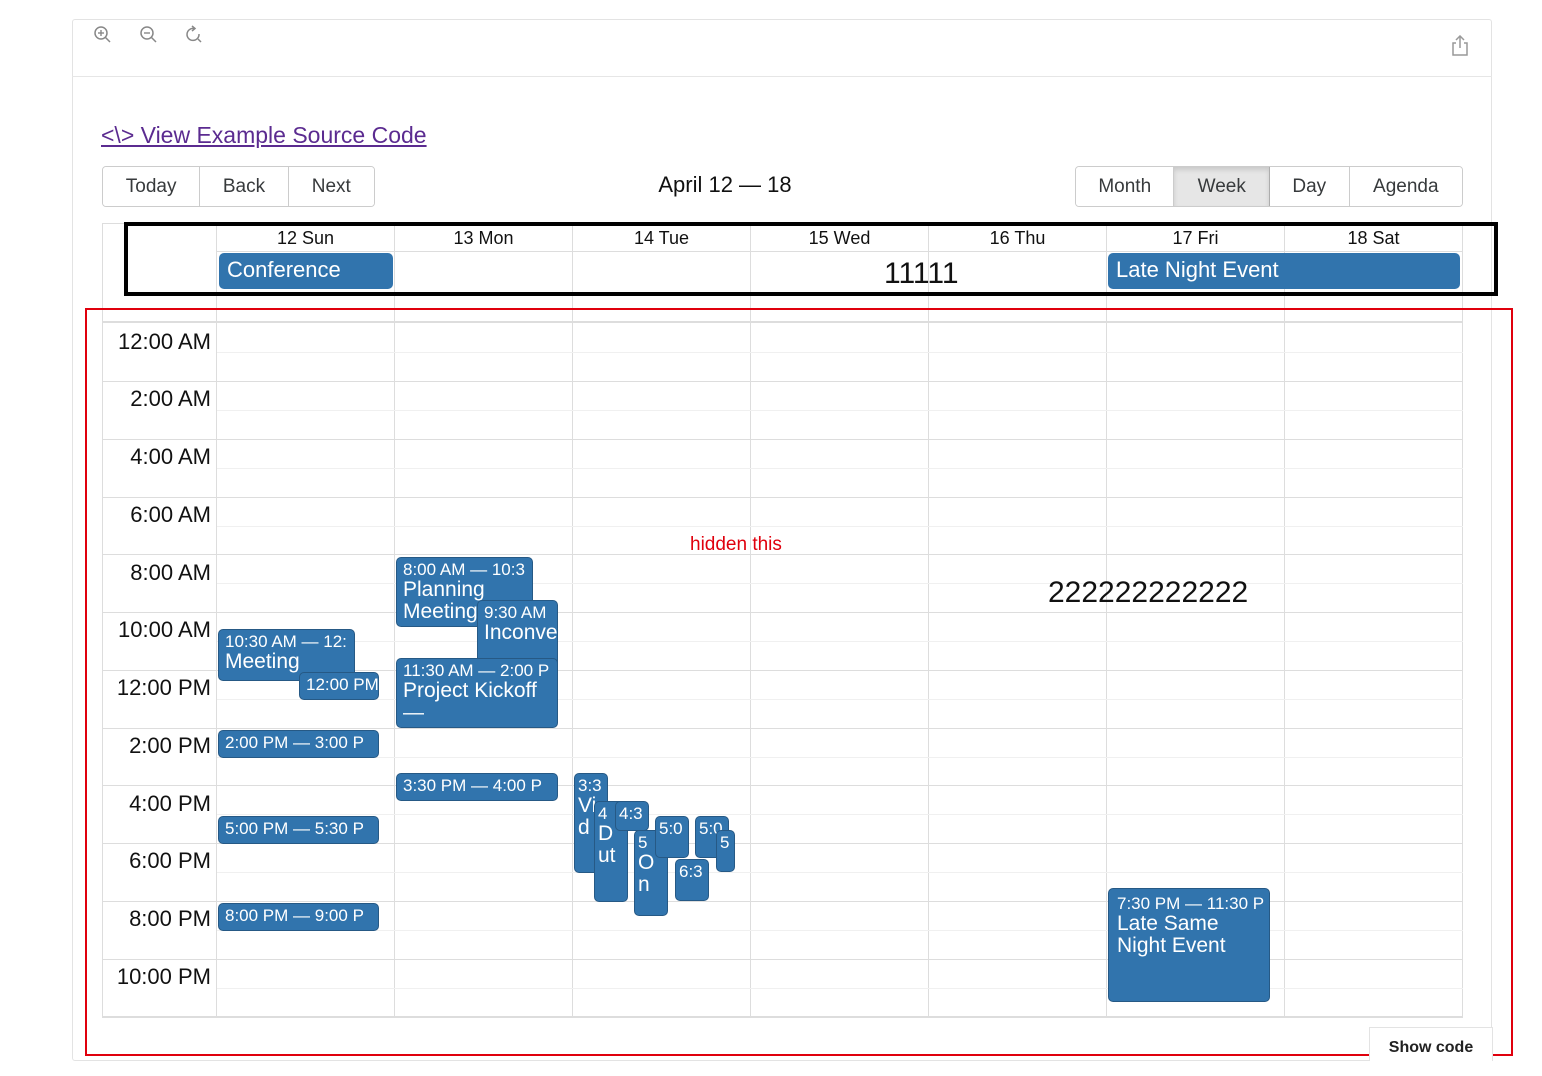 The height and width of the screenshot is (1076, 1542). I want to click on event-sun-8pm: 8:00 PM — 9:00 P, so click(298, 917).